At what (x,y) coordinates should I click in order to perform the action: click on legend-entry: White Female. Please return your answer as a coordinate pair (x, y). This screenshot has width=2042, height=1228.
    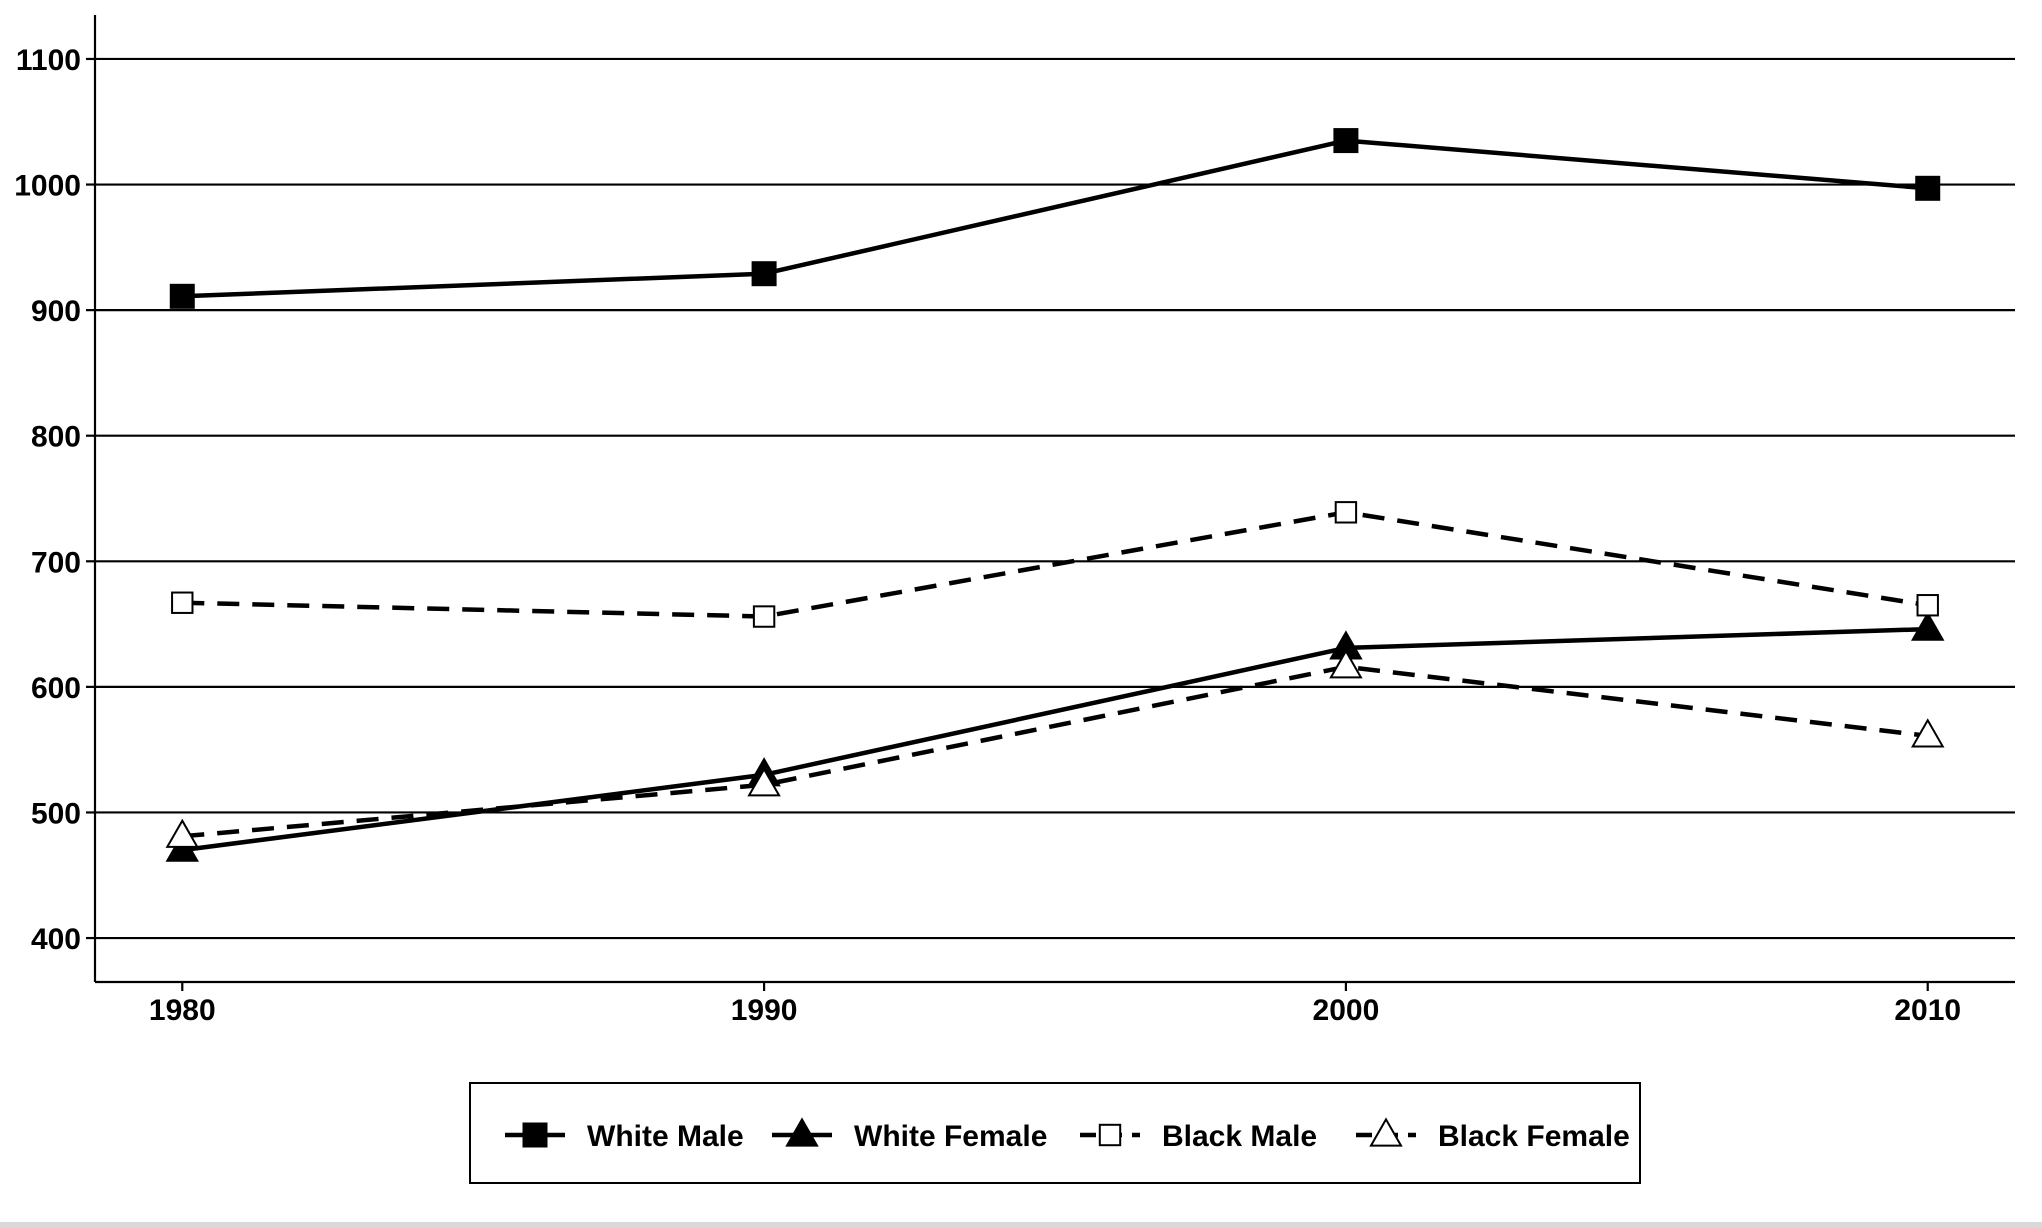
    Looking at the image, I should click on (909, 1135).